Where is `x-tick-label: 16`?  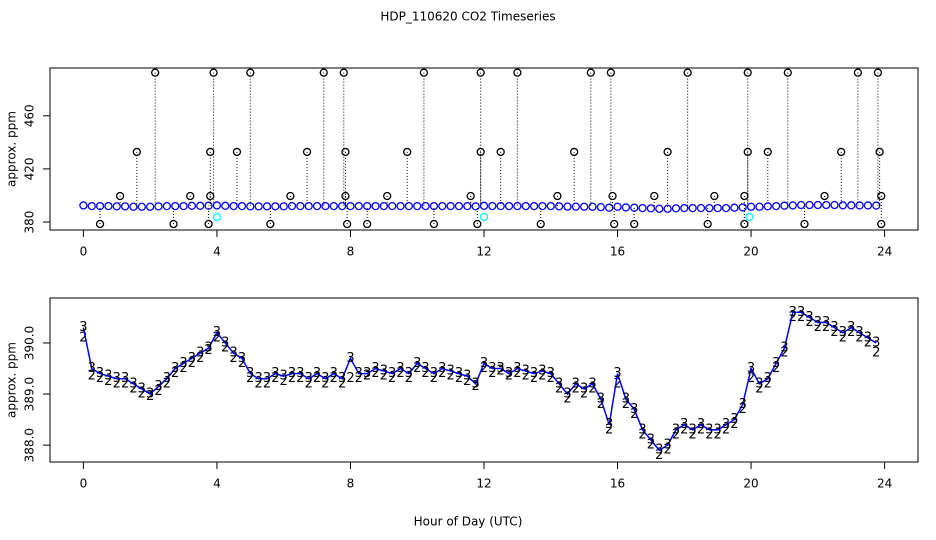
x-tick-label: 16 is located at coordinates (617, 484).